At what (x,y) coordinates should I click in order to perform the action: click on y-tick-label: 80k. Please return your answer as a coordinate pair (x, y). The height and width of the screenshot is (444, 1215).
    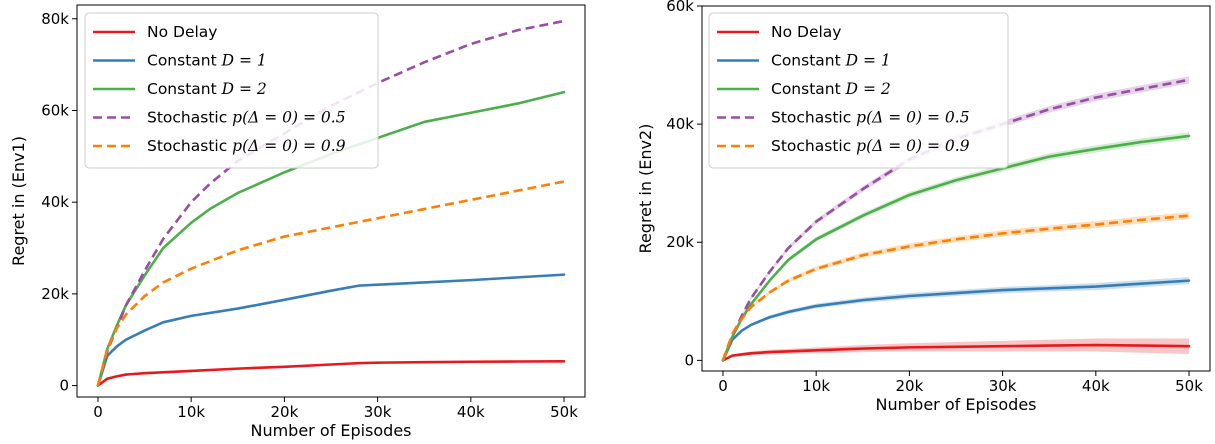
    Looking at the image, I should click on (55, 19).